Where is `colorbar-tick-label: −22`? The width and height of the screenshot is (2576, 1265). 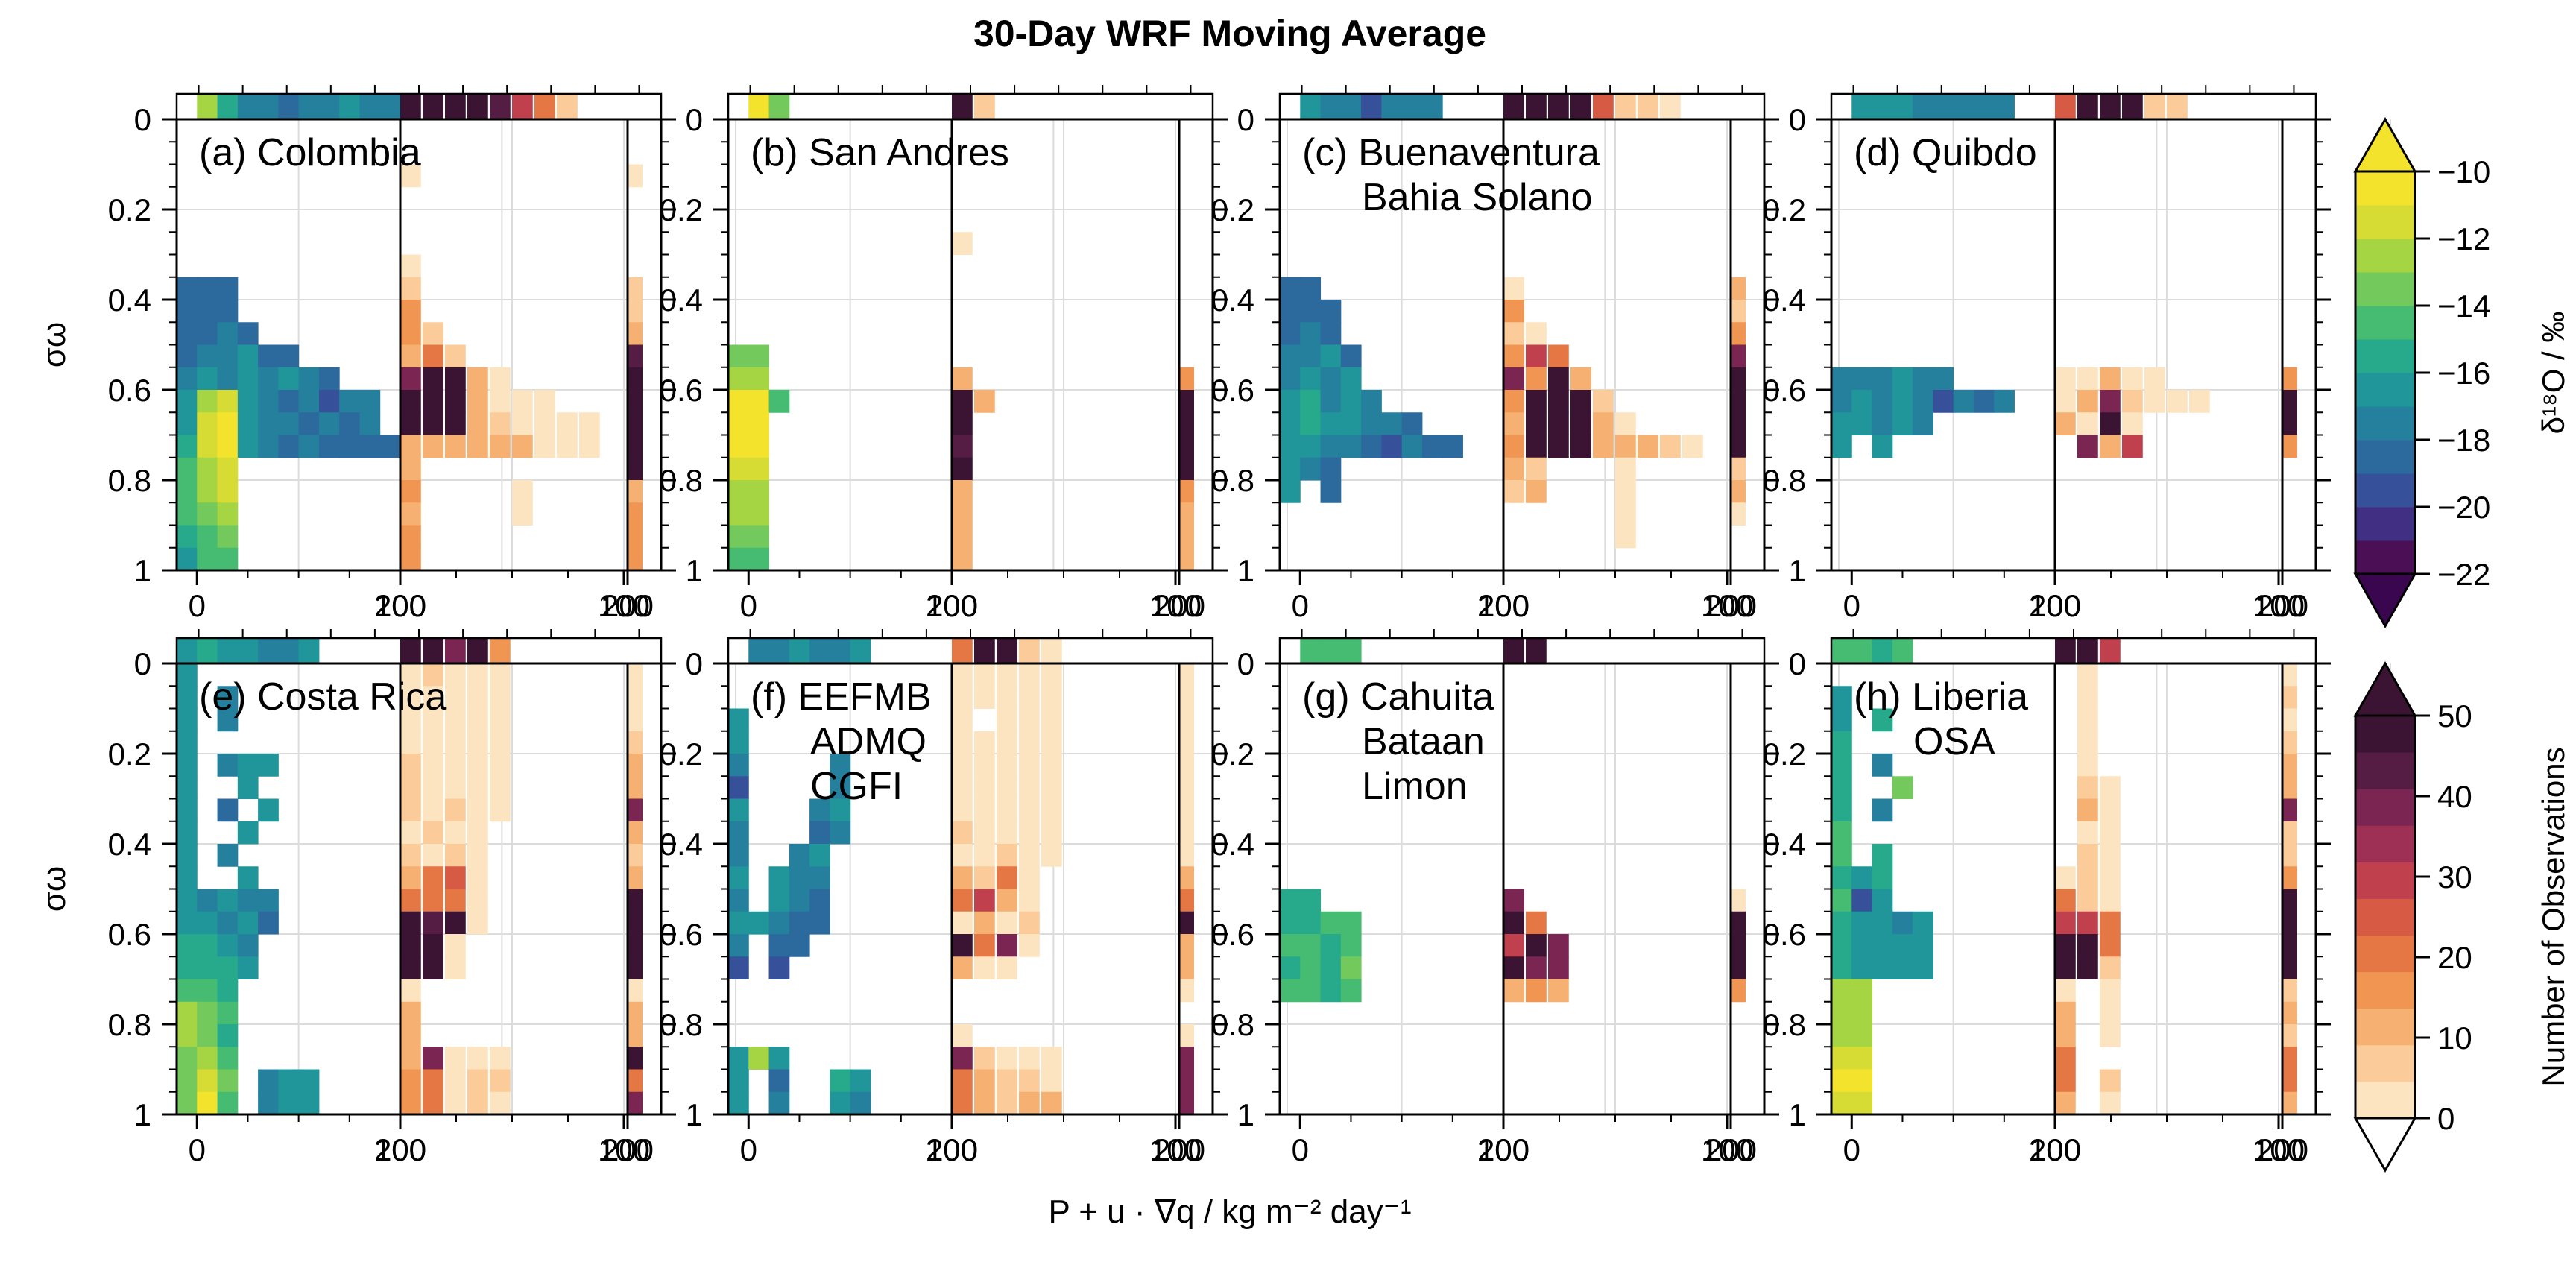 colorbar-tick-label: −22 is located at coordinates (2463, 574).